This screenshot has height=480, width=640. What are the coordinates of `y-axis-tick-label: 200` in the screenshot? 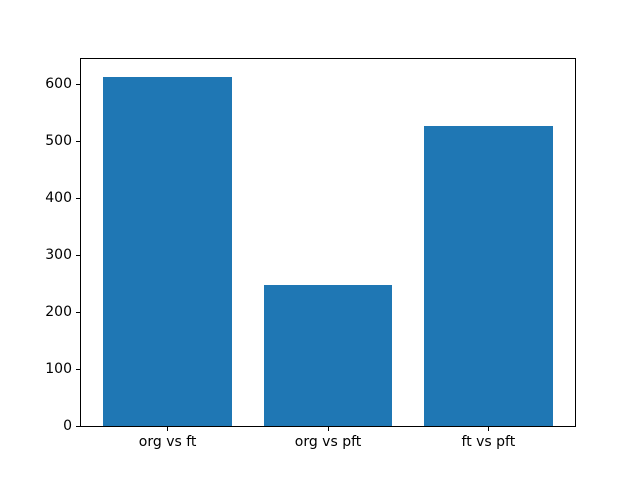 It's located at (58, 312).